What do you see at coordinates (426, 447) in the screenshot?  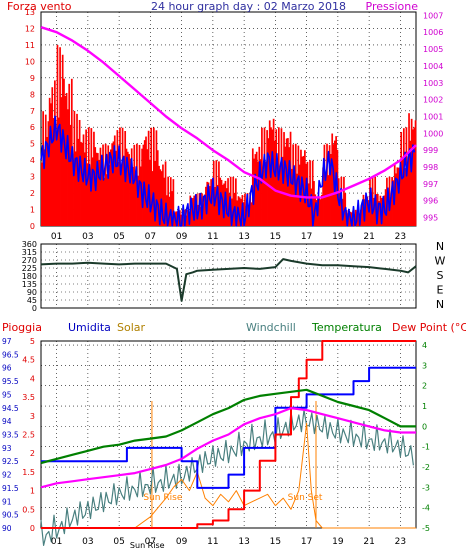 I see `tick-label-temperature: -1` at bounding box center [426, 447].